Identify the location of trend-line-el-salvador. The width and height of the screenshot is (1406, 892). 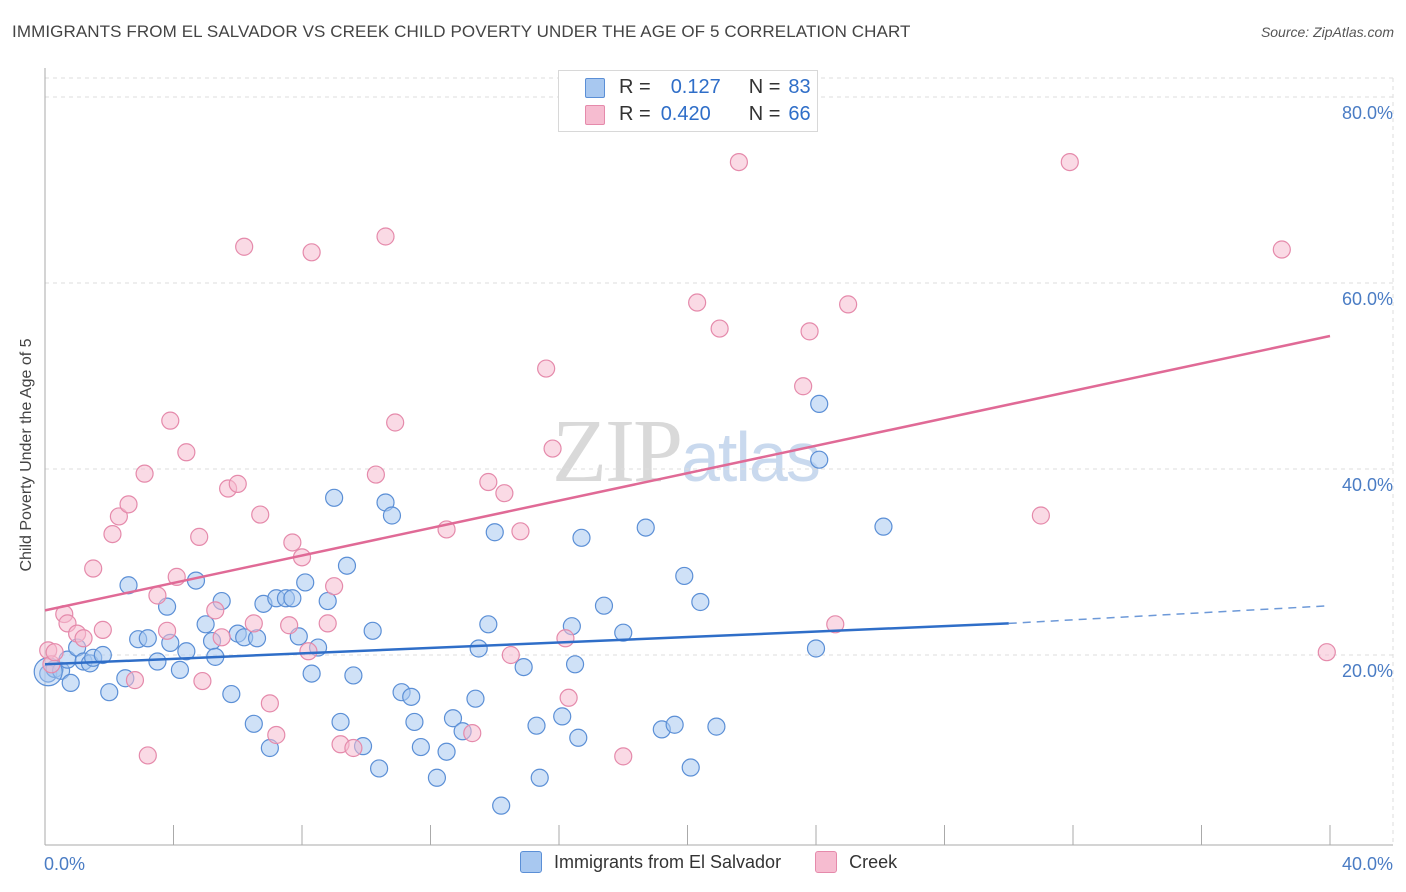
(526, 644).